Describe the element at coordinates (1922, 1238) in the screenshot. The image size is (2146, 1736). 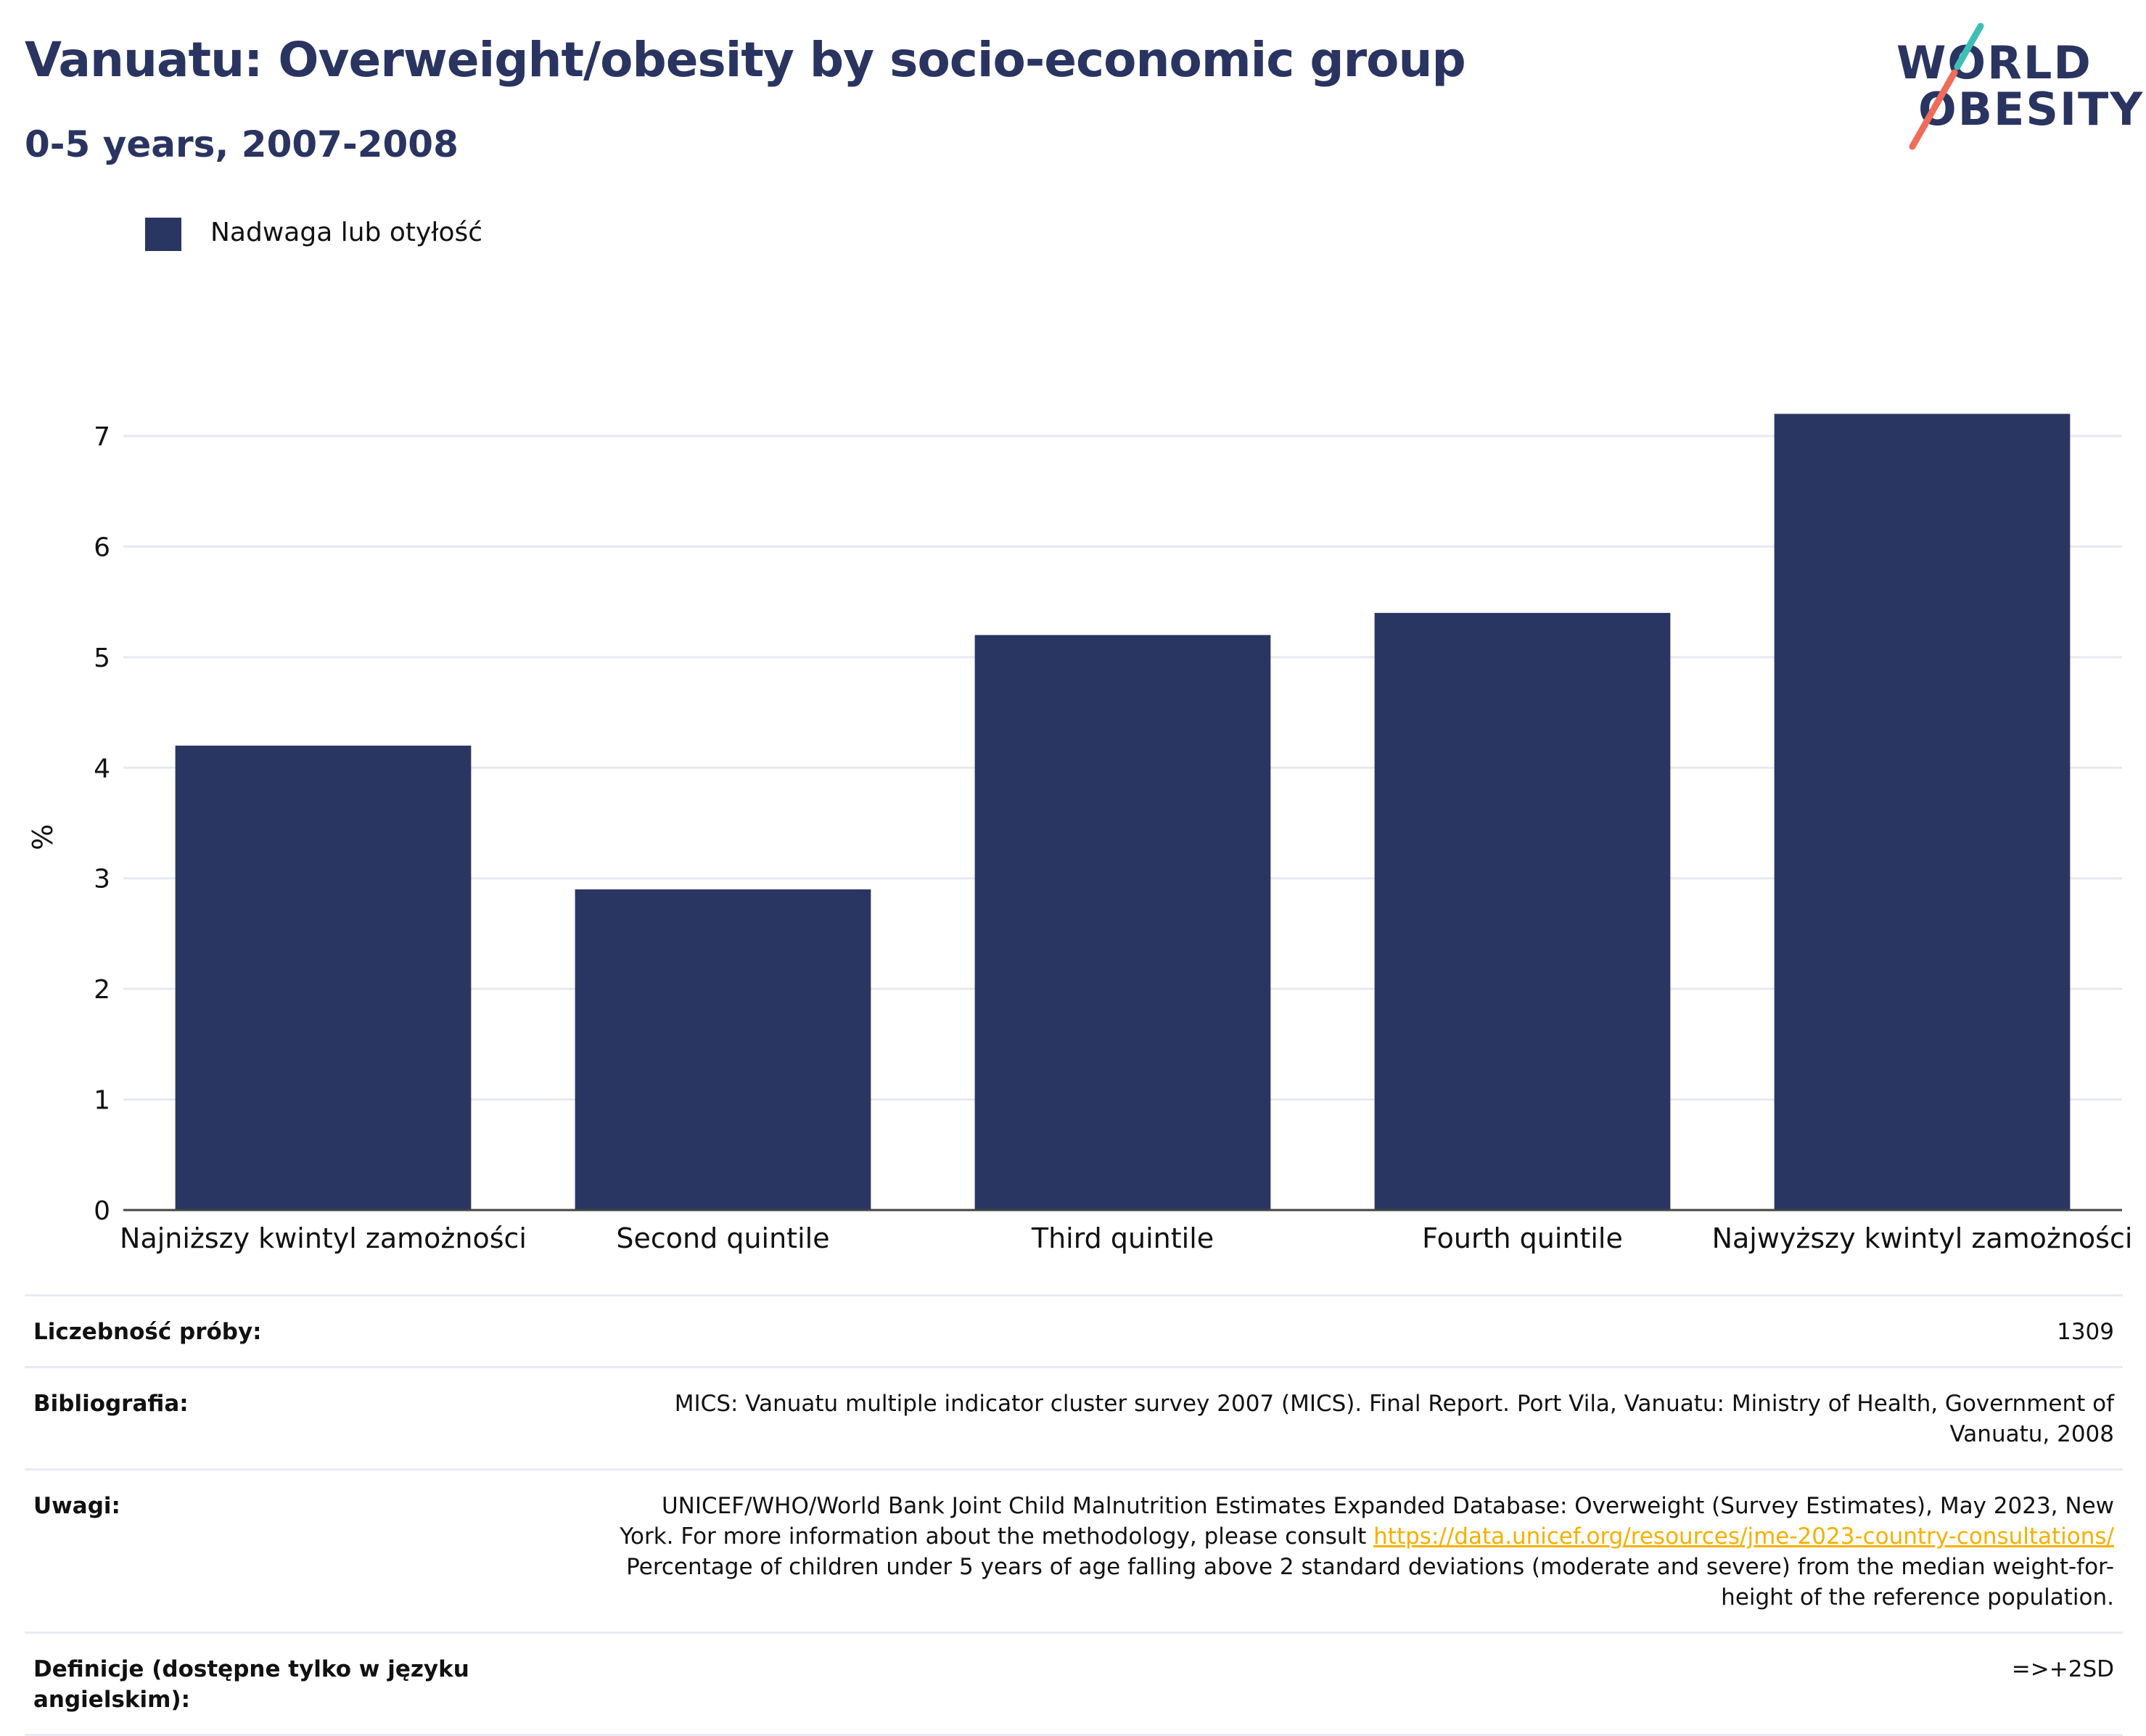
I see `x-tick-label: Najwyższy kwintyl zamożności` at that location.